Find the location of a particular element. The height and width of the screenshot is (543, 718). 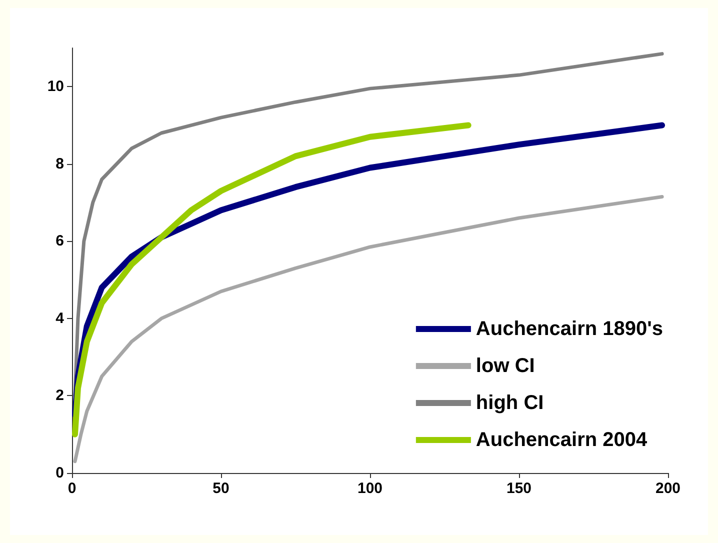

x-tick-label: 100 is located at coordinates (370, 488).